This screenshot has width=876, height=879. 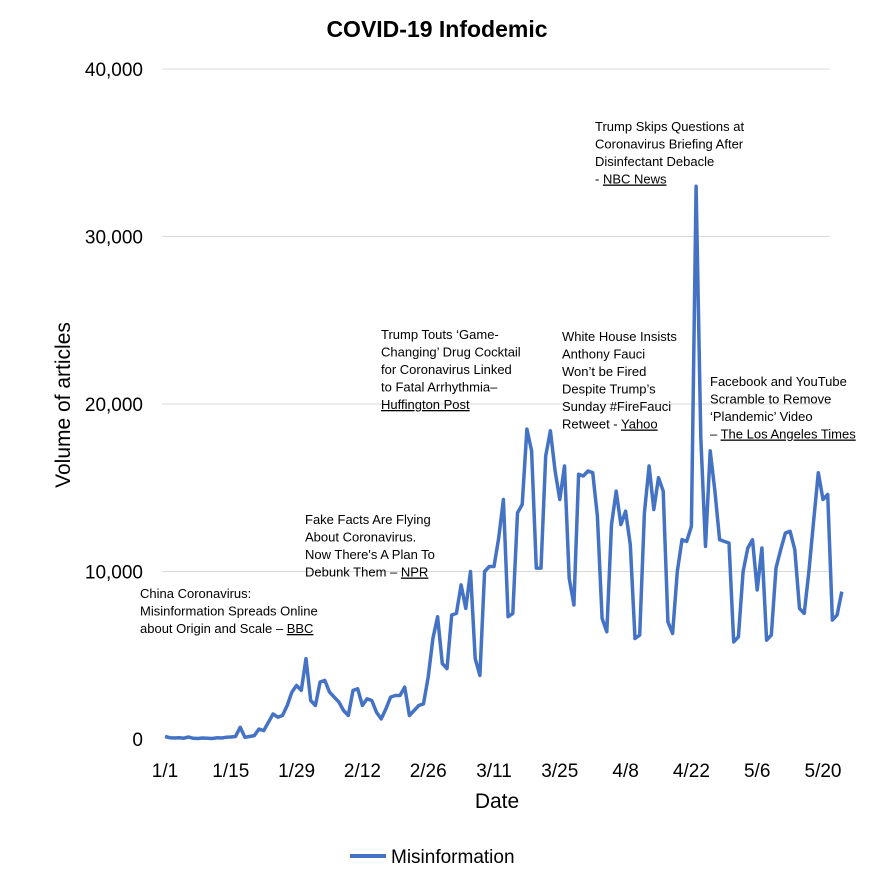 I want to click on annotation-source-link: BBC, so click(x=300, y=628).